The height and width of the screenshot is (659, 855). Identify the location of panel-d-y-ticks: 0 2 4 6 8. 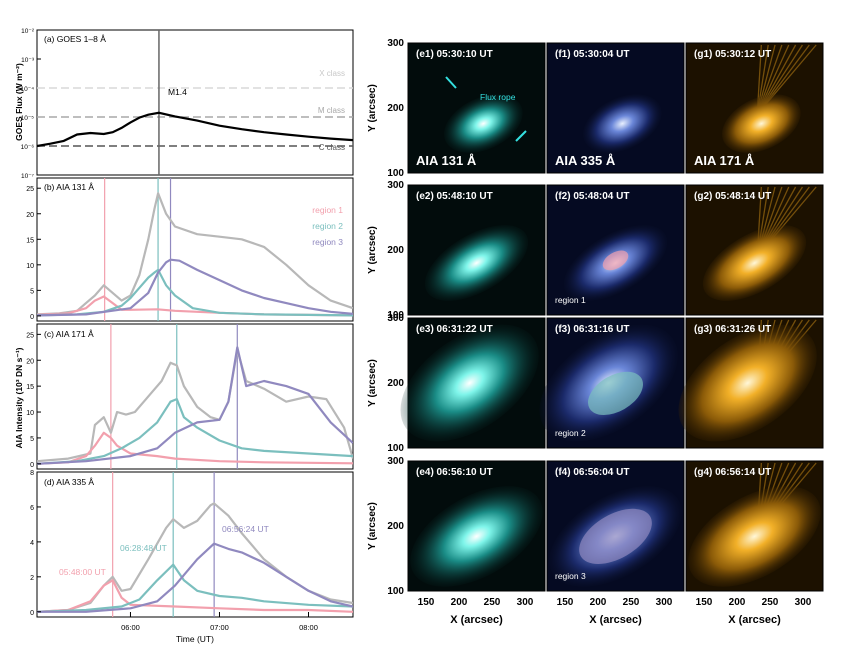
(35, 543).